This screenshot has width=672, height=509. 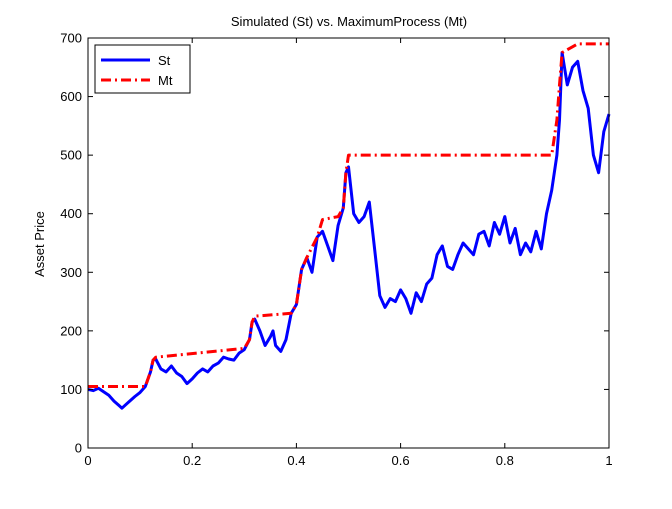 What do you see at coordinates (71, 272) in the screenshot?
I see `y-tick-label: 300` at bounding box center [71, 272].